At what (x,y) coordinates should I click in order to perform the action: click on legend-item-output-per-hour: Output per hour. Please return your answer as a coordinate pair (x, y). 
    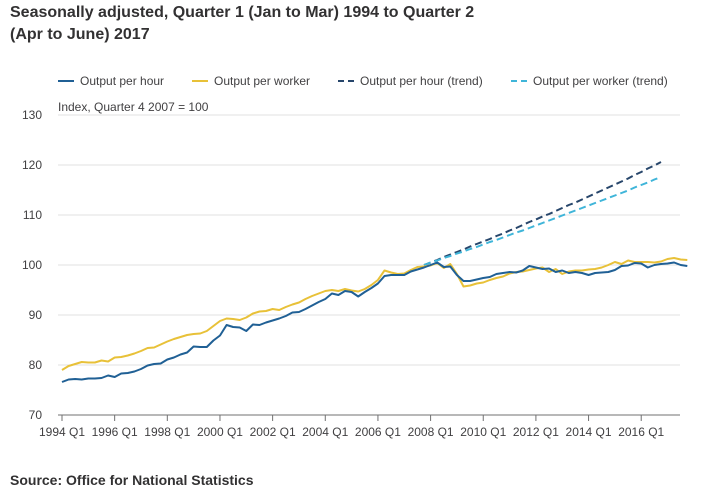
    Looking at the image, I should click on (111, 81).